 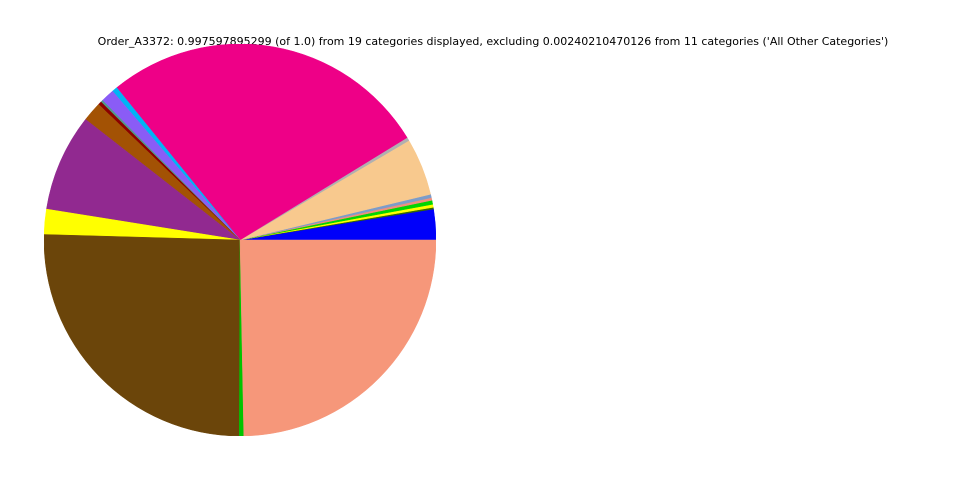 What do you see at coordinates (142, 335) in the screenshot?
I see `pie-segment-17-darkbrown` at bounding box center [142, 335].